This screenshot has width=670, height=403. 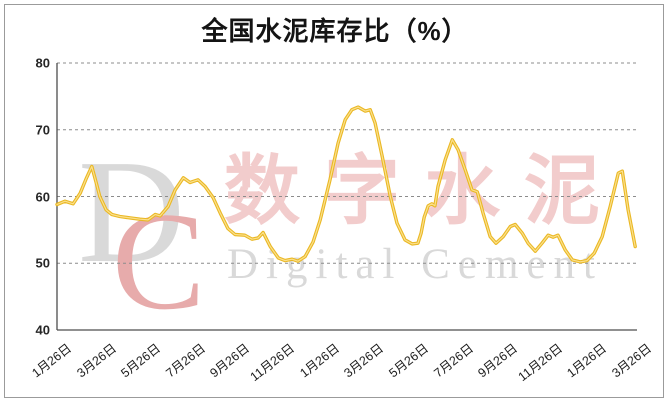 What do you see at coordinates (131, 212) in the screenshot?
I see `watermark-logo-d: D` at bounding box center [131, 212].